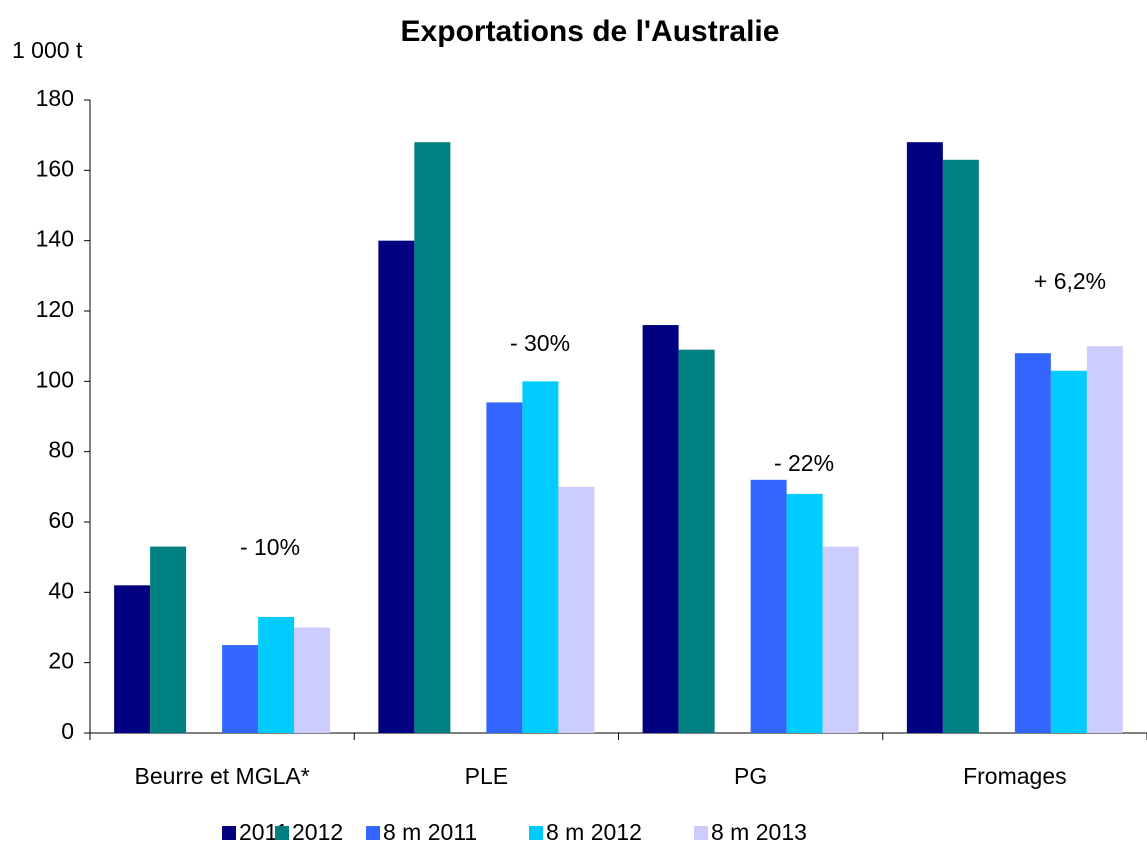  What do you see at coordinates (61, 450) in the screenshot?
I see `y-tick-label: 80` at bounding box center [61, 450].